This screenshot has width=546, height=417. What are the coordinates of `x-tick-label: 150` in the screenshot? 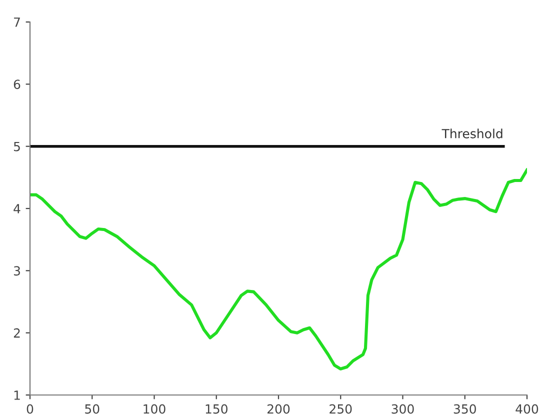 It's located at (217, 409).